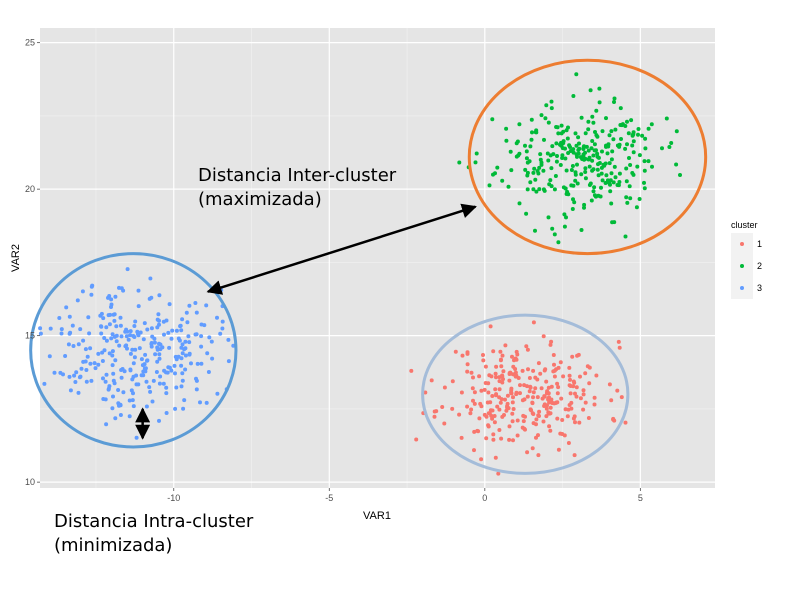 The image size is (785, 600). Describe the element at coordinates (744, 225) in the screenshot. I see `legend-title: cluster` at that location.